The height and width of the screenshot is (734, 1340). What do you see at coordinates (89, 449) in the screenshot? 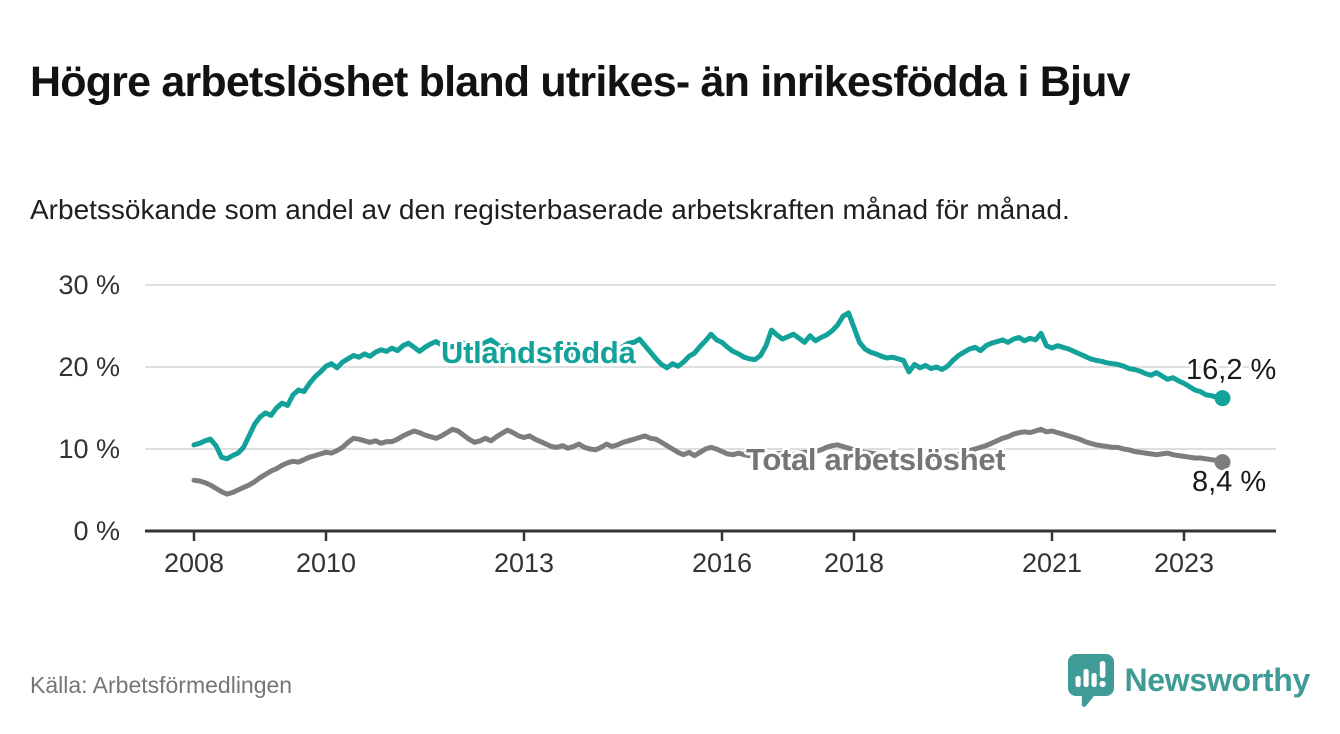
I see `y-axis-label: 10 %` at bounding box center [89, 449].